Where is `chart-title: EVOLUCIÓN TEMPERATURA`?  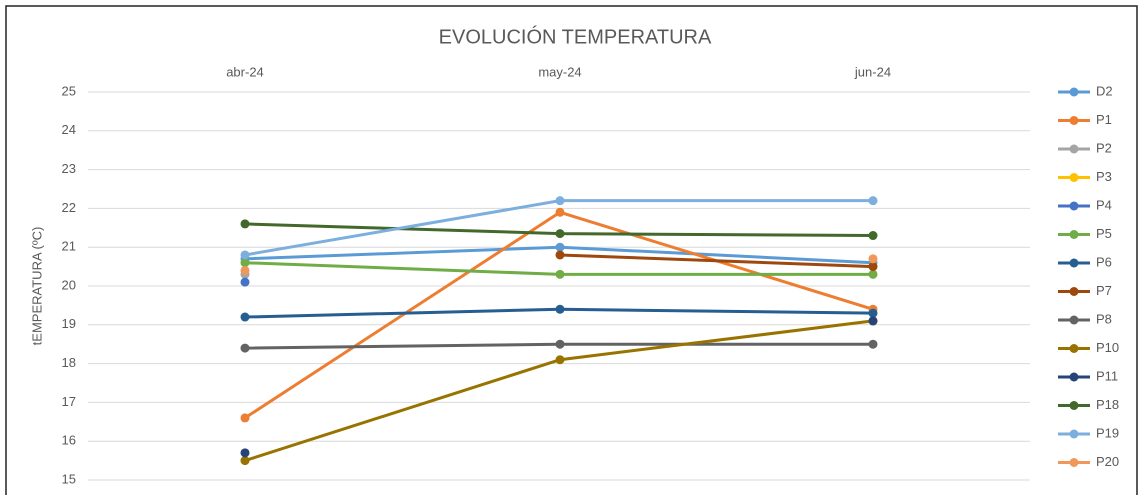 chart-title: EVOLUCIÓN TEMPERATURA is located at coordinates (575, 36).